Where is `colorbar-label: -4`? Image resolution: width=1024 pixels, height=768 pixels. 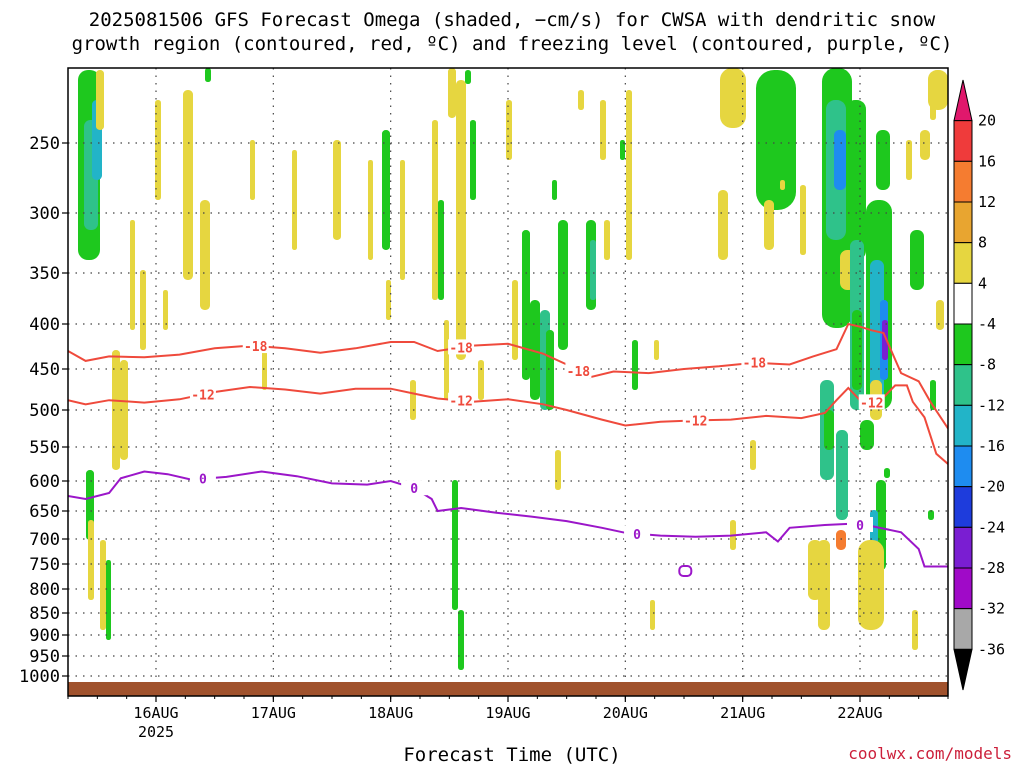
colorbar-label: -4 is located at coordinates (987, 324).